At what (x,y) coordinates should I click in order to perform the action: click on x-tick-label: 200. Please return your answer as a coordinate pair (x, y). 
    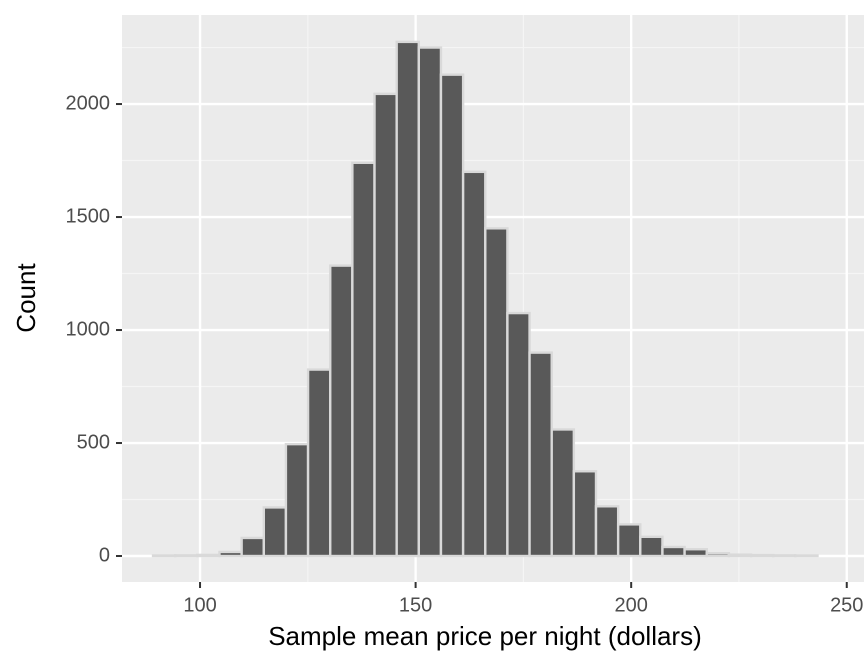
    Looking at the image, I should click on (630, 605).